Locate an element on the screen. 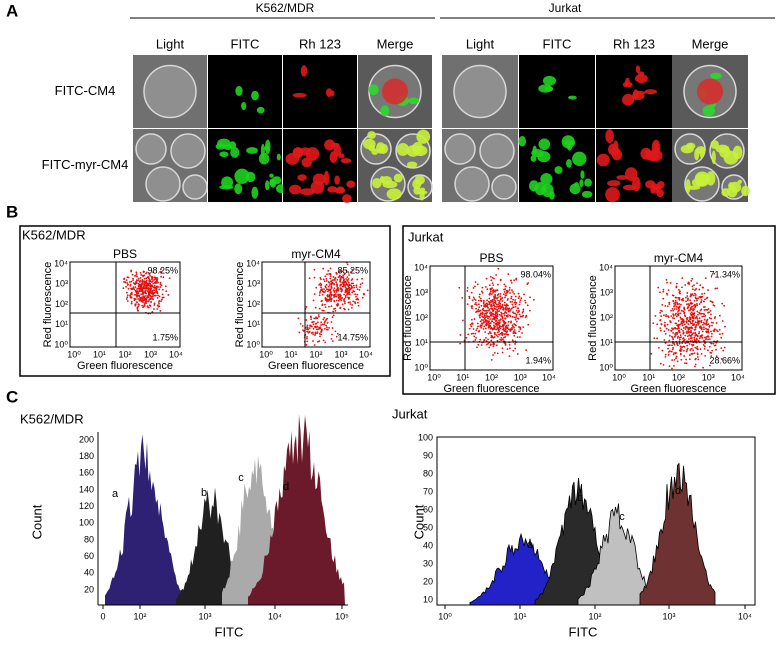 The height and width of the screenshot is (652, 778). cell is located at coordinates (151, 149).